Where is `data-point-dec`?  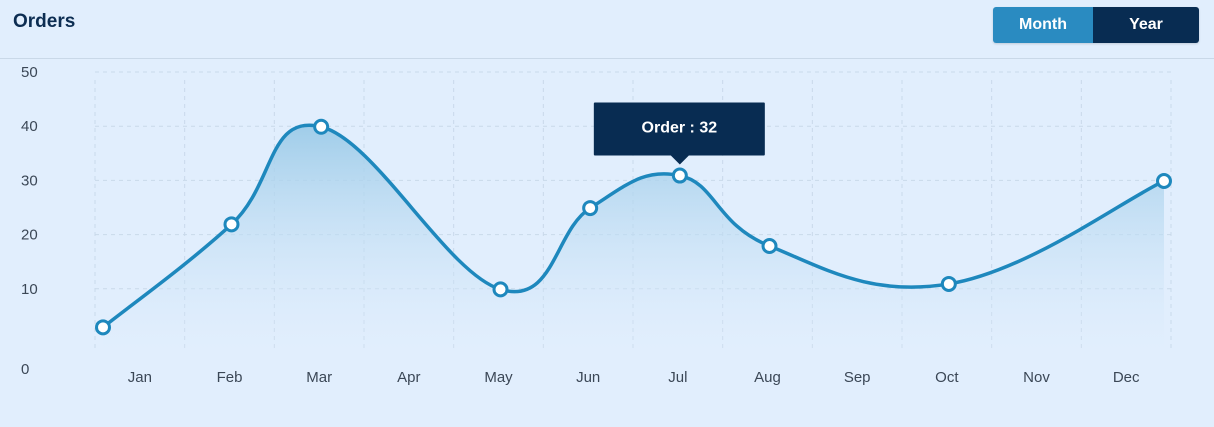
data-point-dec is located at coordinates (1164, 180).